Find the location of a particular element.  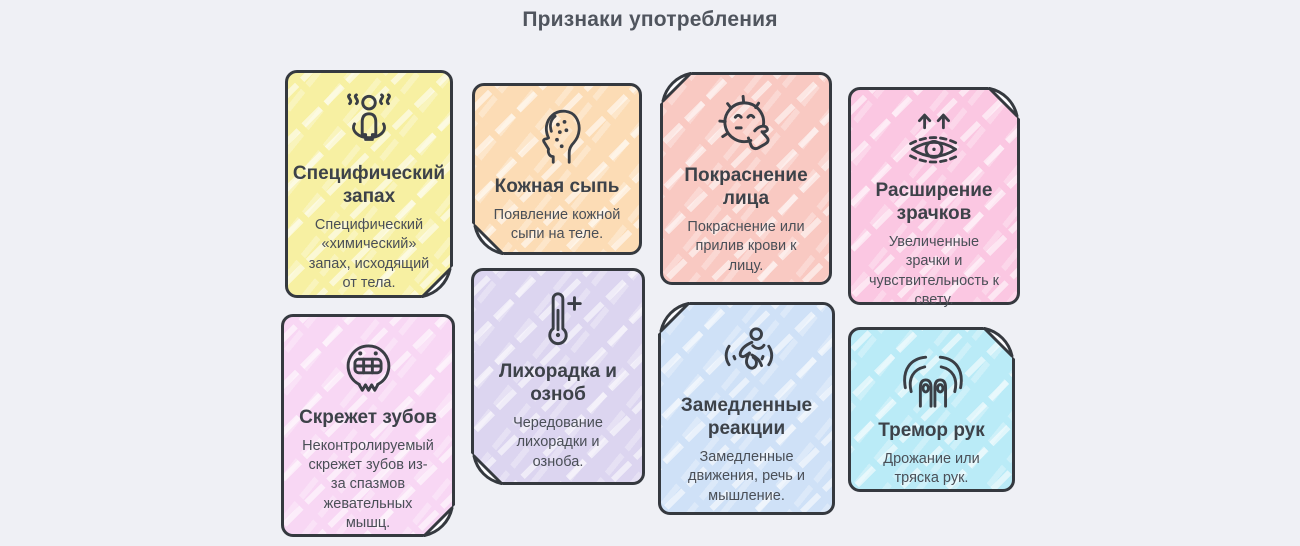

card-title: Лихорадка и озноб is located at coordinates (558, 383).